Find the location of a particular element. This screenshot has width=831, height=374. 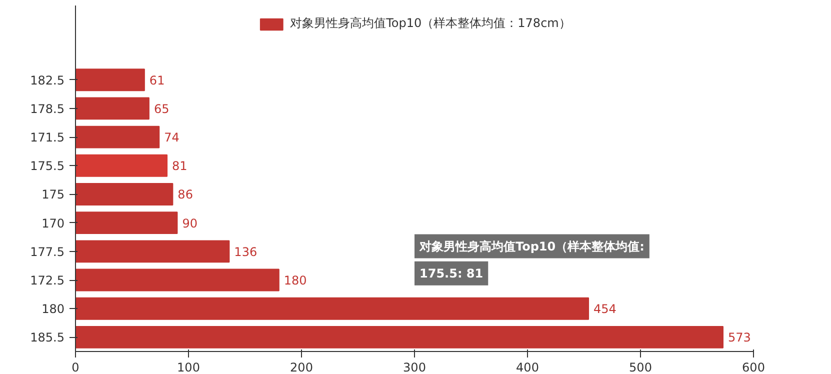

data-label: 136 is located at coordinates (246, 251).